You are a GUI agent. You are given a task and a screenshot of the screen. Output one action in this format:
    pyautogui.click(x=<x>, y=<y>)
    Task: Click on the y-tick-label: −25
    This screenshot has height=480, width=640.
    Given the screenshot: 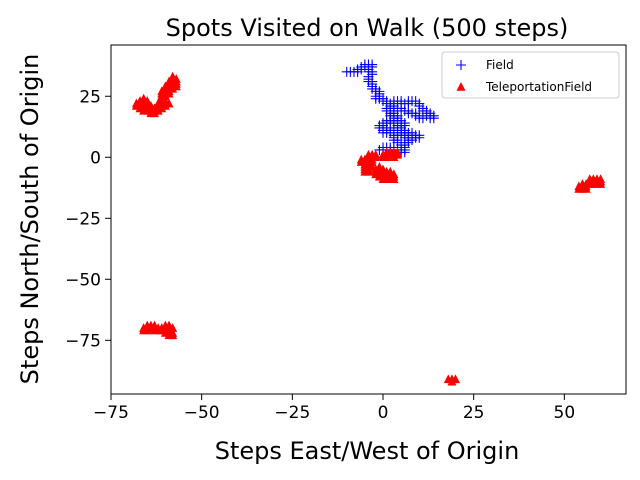 What is the action you would take?
    pyautogui.click(x=83, y=219)
    